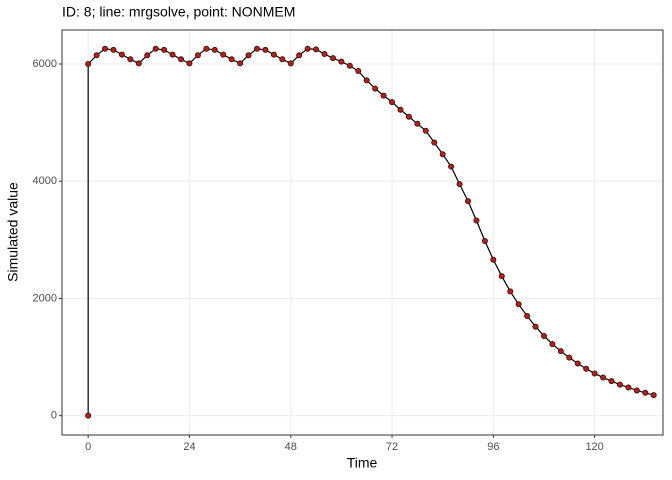  I want to click on y-tick-label: 6000, so click(45, 64).